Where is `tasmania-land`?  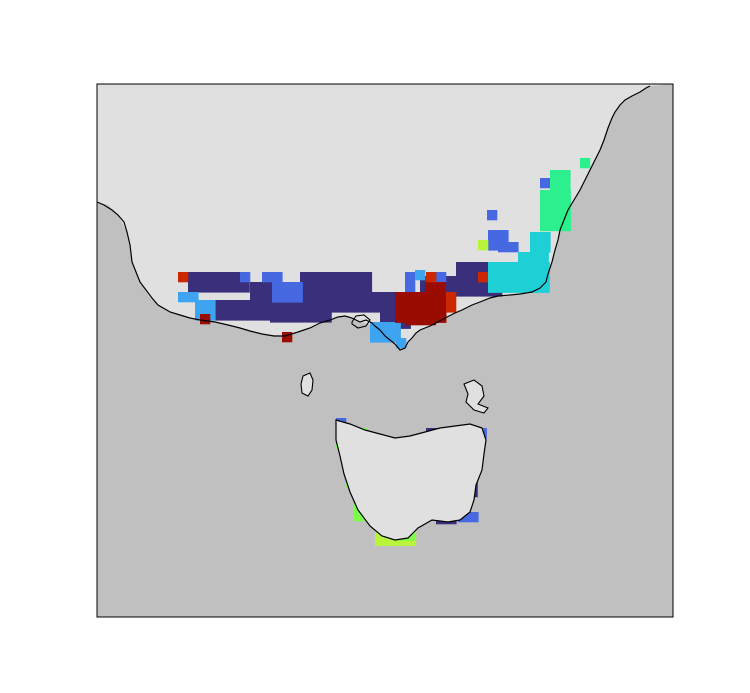
tasmania-land is located at coordinates (411, 480).